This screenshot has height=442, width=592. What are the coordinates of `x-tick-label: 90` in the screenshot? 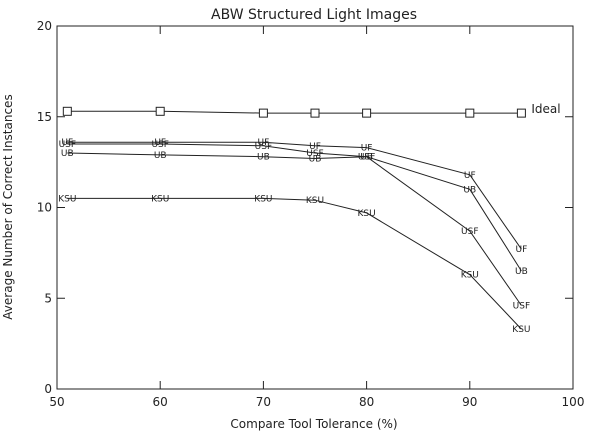 It's located at (469, 402).